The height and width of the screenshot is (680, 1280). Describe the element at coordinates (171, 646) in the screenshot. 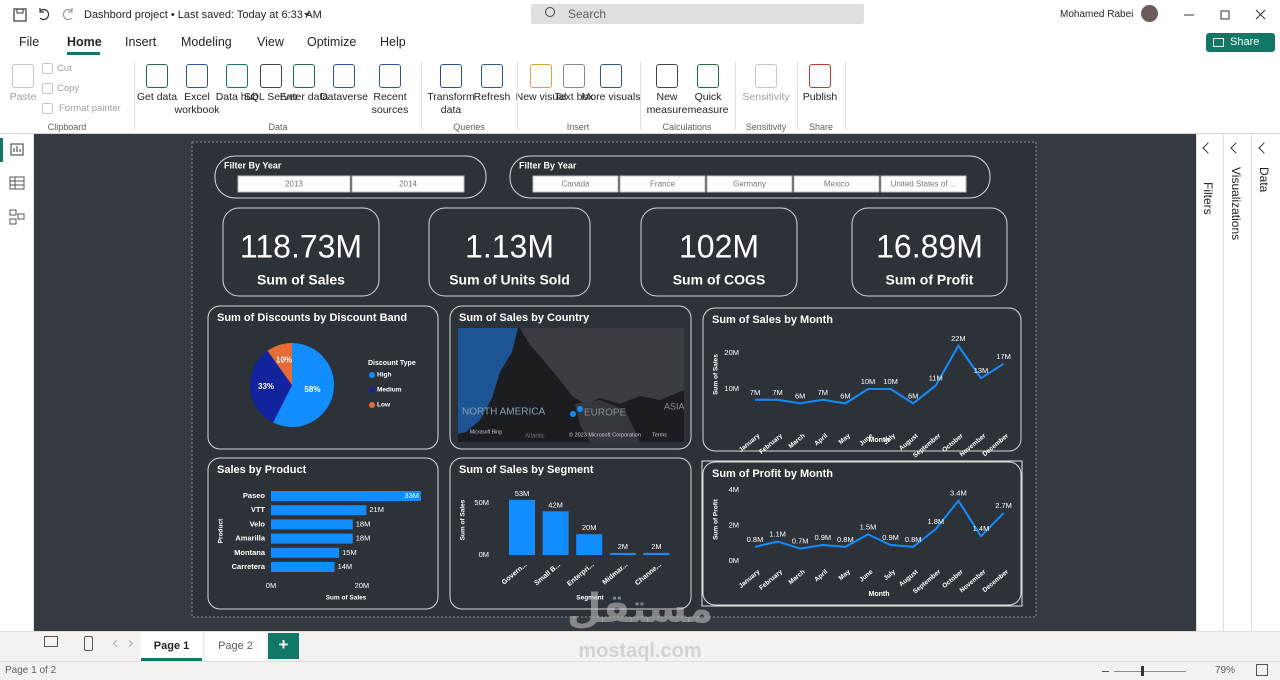

I see `page-tab: Page 1` at that location.